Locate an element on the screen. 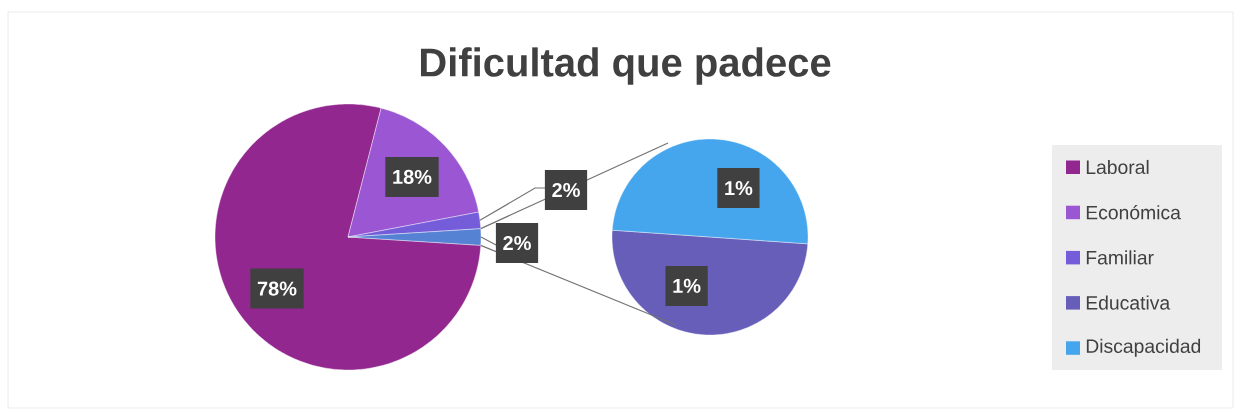  chart-title: Dificultad que padece is located at coordinates (625, 66).